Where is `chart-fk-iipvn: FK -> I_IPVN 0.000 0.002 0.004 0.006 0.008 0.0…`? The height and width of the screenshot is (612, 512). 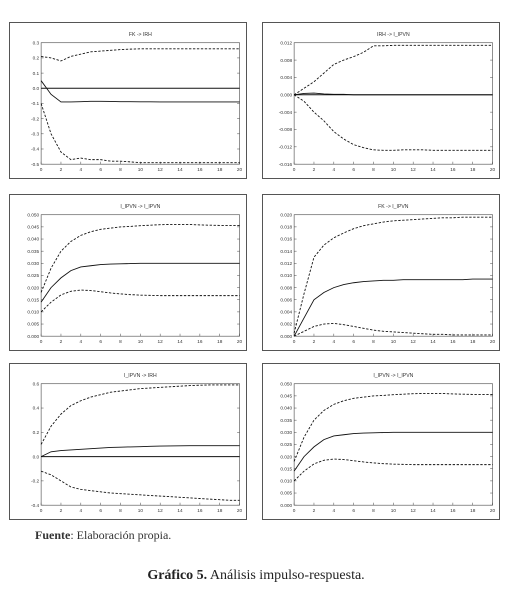 chart-fk-iipvn: FK -> I_IPVN 0.000 0.002 0.004 0.006 0.008 0.0… is located at coordinates (388, 274).